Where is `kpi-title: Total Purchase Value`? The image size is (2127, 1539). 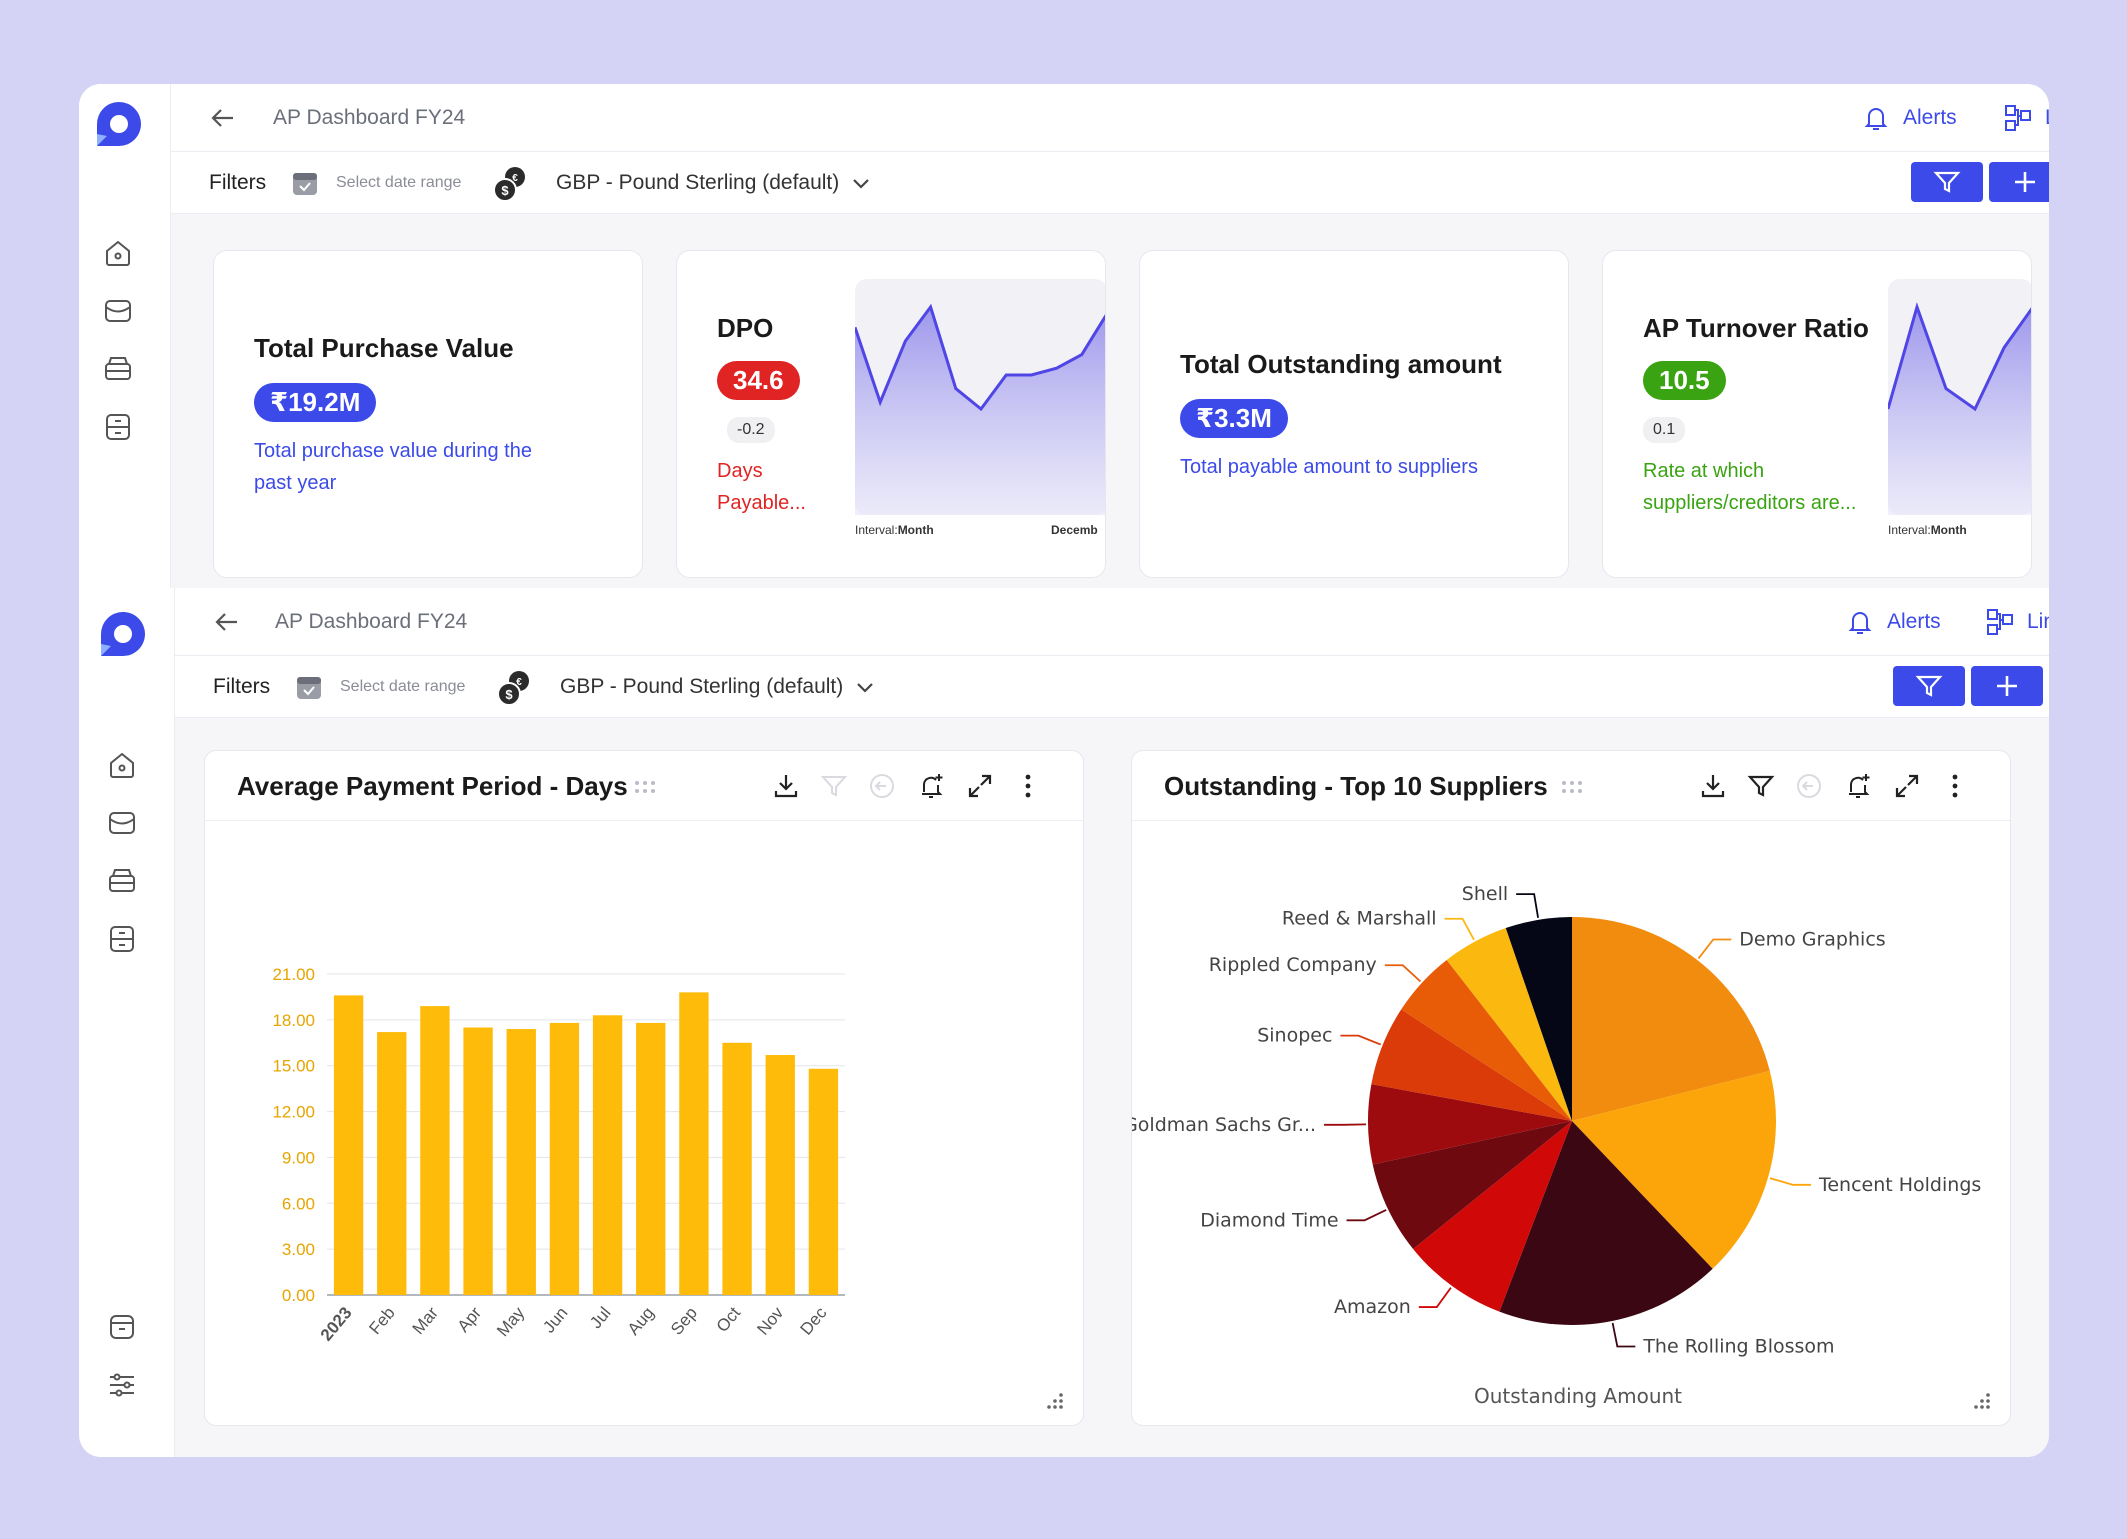 kpi-title: Total Purchase Value is located at coordinates (384, 348).